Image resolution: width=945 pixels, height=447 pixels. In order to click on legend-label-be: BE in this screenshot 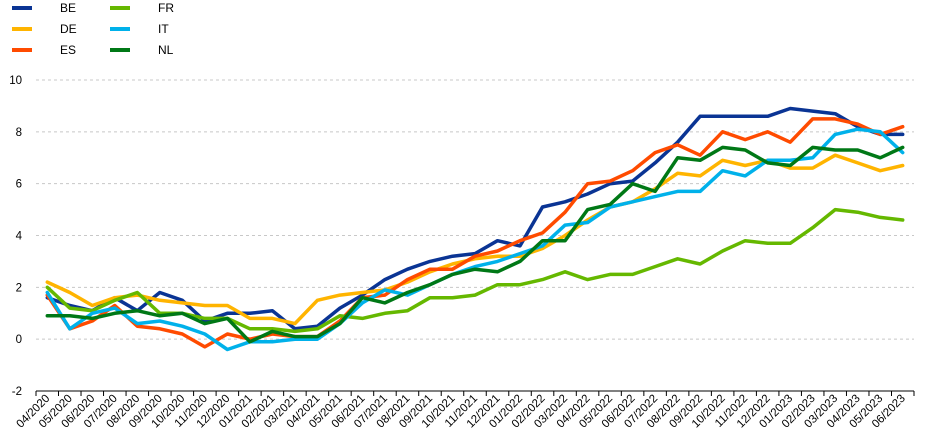, I will do `click(68, 8)`.